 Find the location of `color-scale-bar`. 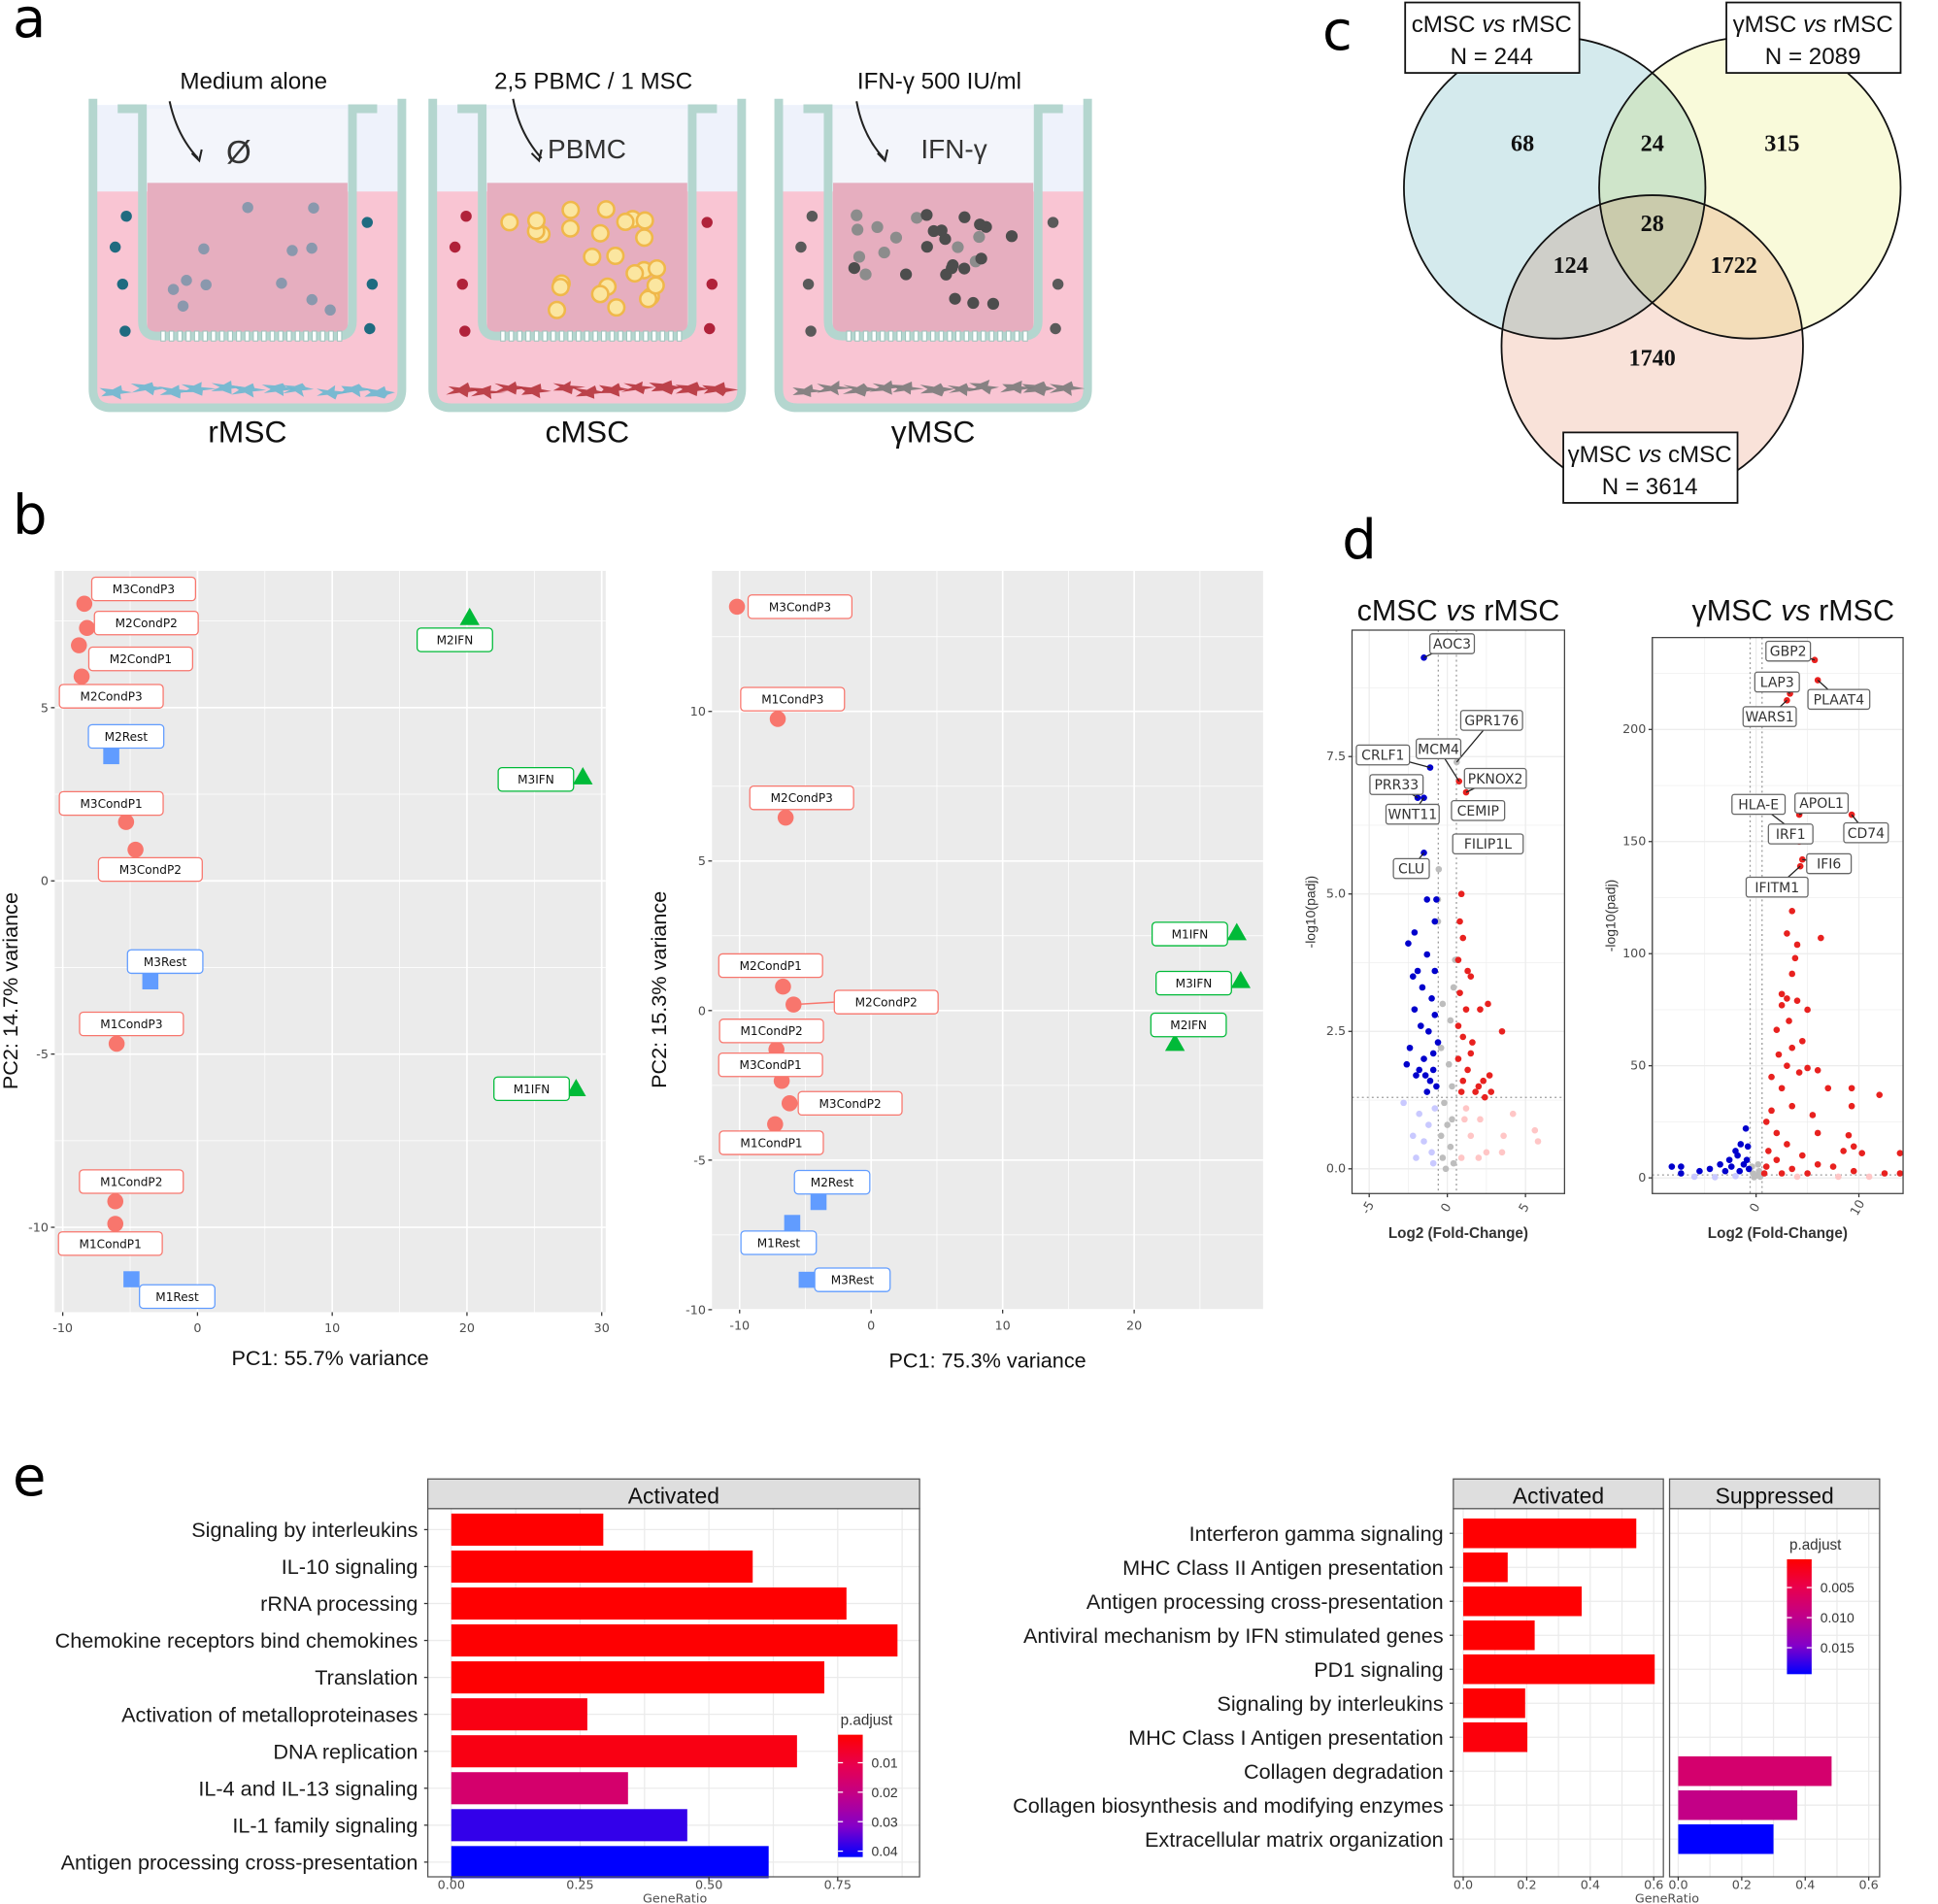

color-scale-bar is located at coordinates (850, 1795).